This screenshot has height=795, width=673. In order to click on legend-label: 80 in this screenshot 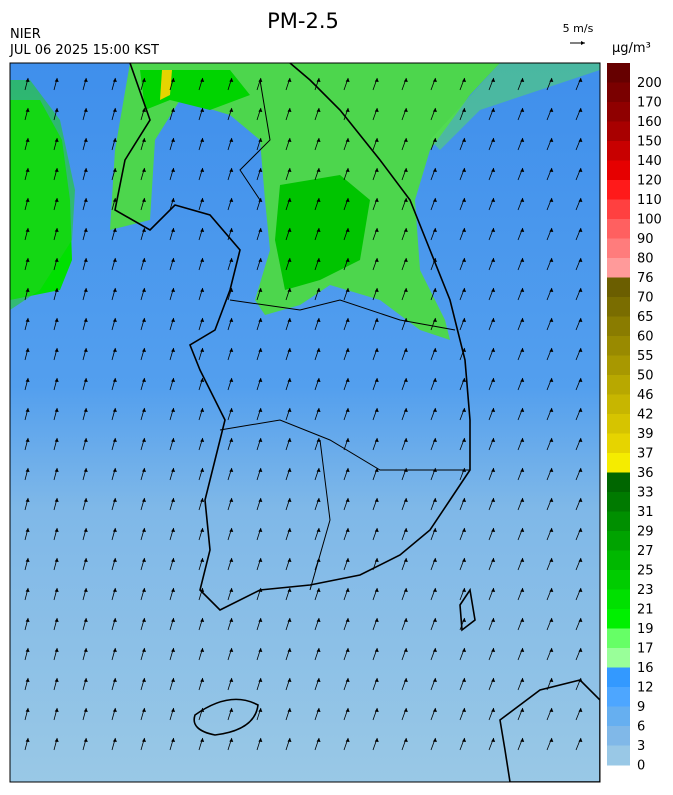, I will do `click(645, 259)`.